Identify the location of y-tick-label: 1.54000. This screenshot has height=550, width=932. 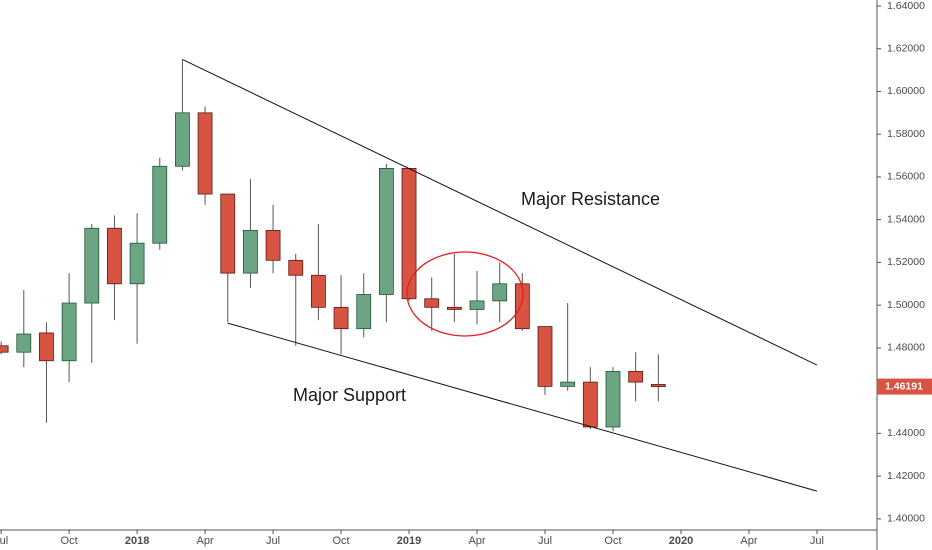
(906, 219).